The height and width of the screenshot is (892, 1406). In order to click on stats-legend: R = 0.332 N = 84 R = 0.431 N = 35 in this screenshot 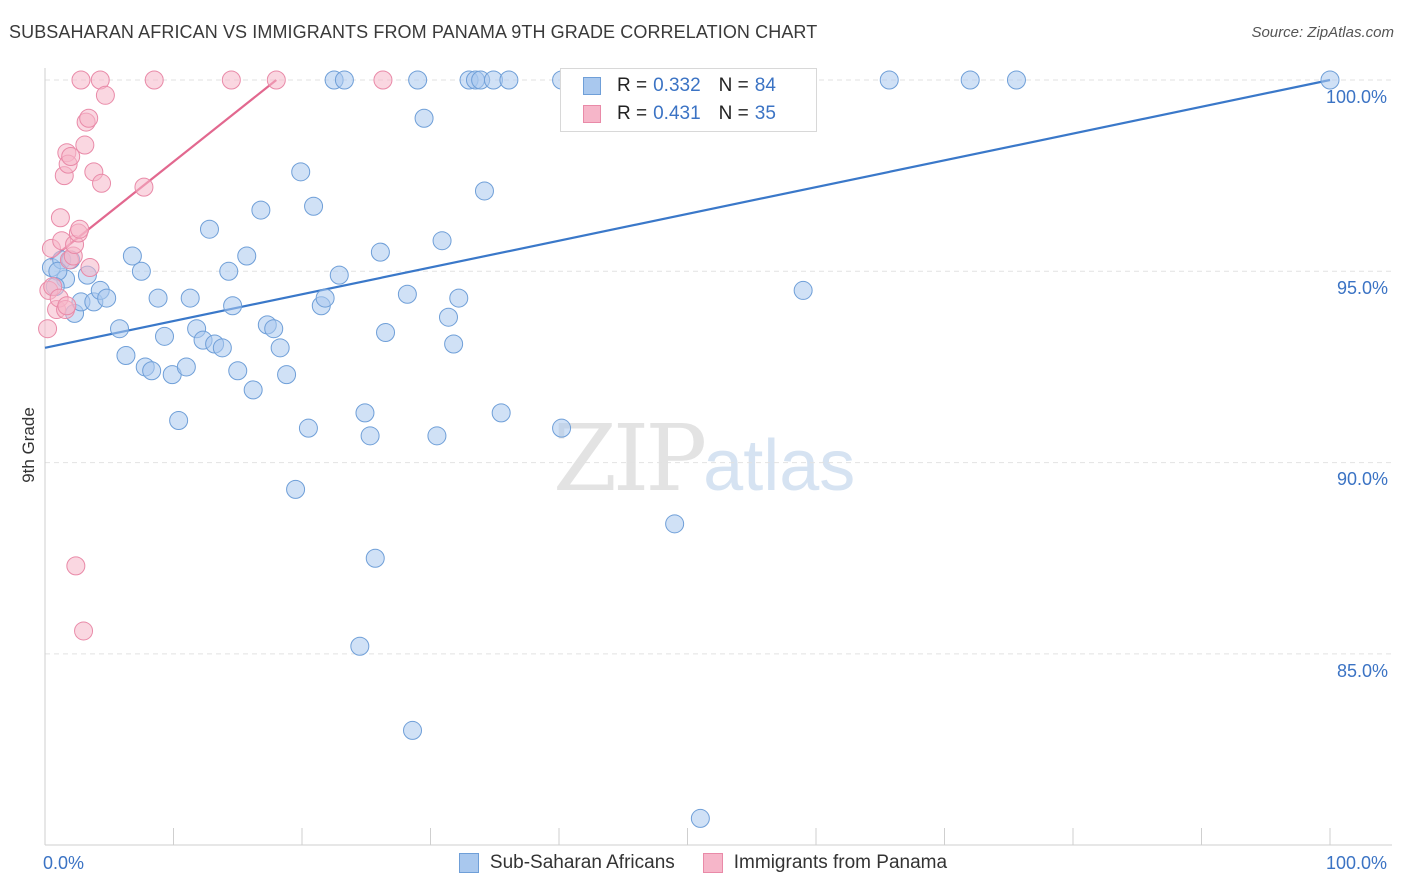, I will do `click(688, 100)`.